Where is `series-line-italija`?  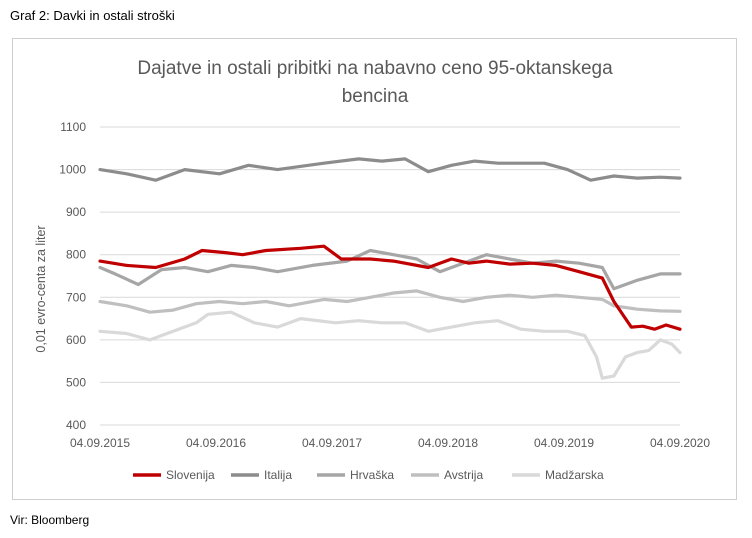 series-line-italija is located at coordinates (390, 169).